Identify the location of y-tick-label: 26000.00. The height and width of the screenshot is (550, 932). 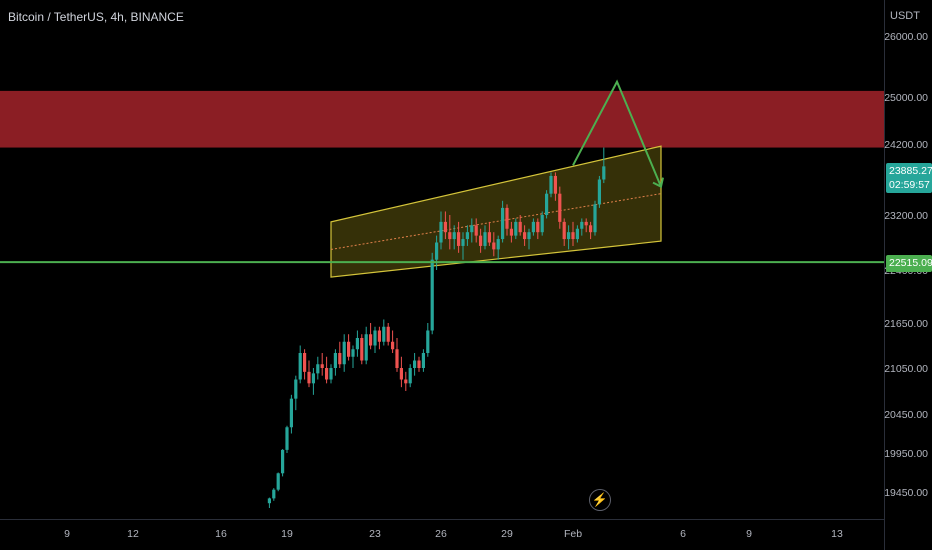
(906, 37).